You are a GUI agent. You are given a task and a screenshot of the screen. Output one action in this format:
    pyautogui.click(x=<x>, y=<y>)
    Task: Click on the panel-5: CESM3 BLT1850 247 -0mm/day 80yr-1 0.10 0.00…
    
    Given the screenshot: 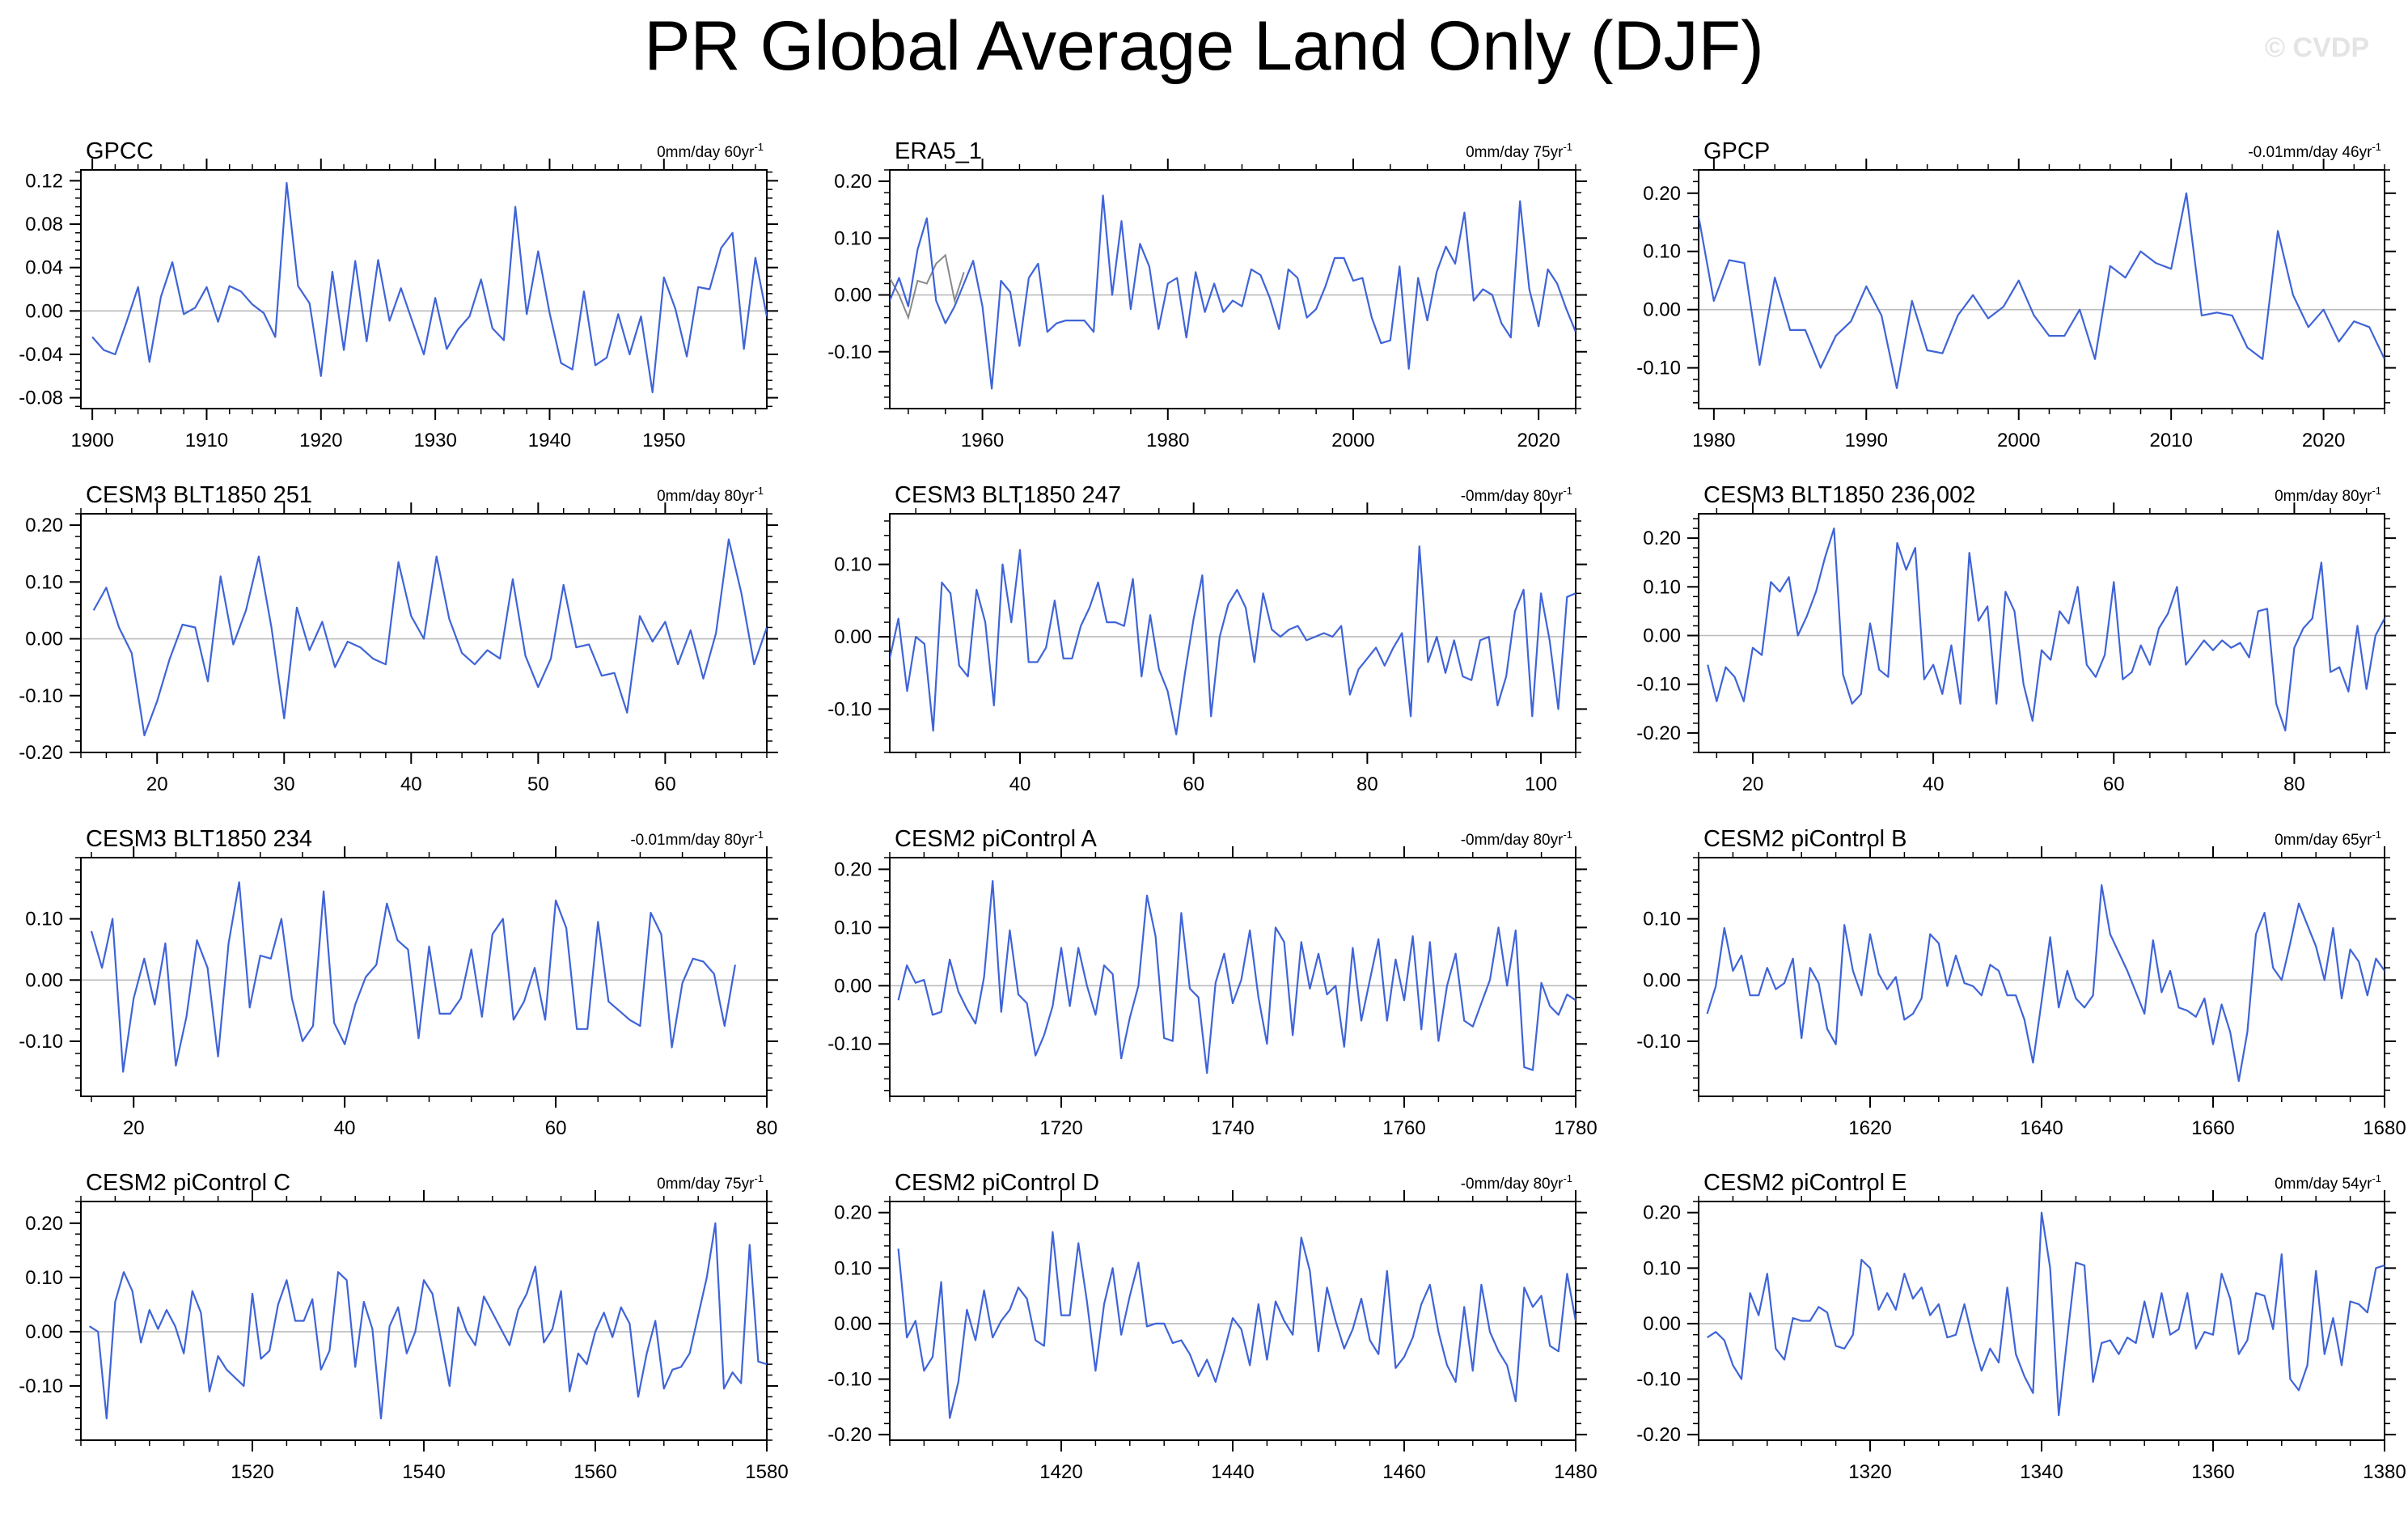 What is the action you would take?
    pyautogui.click(x=1207, y=638)
    